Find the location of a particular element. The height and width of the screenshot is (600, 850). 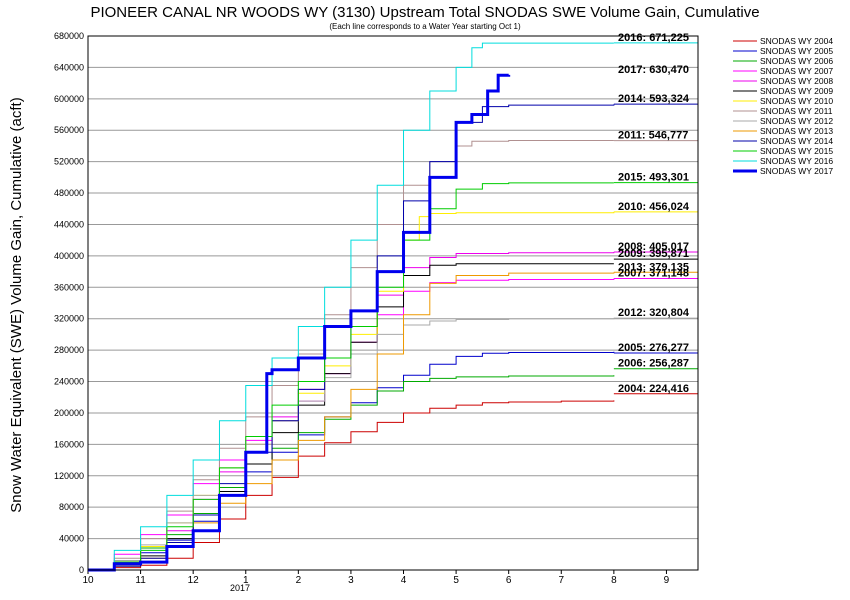

legend-label: SNODAS WY 2010 is located at coordinates (796, 101).